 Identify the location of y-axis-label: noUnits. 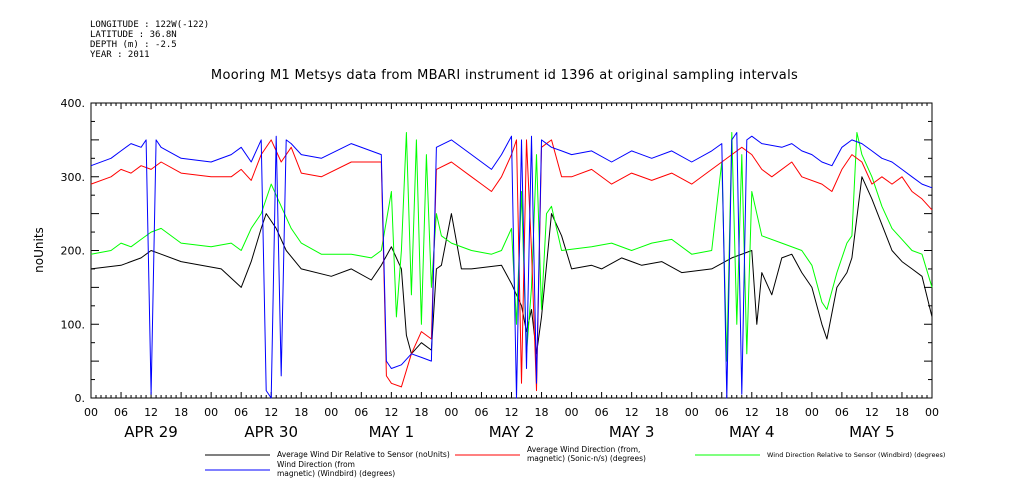
(39, 250).